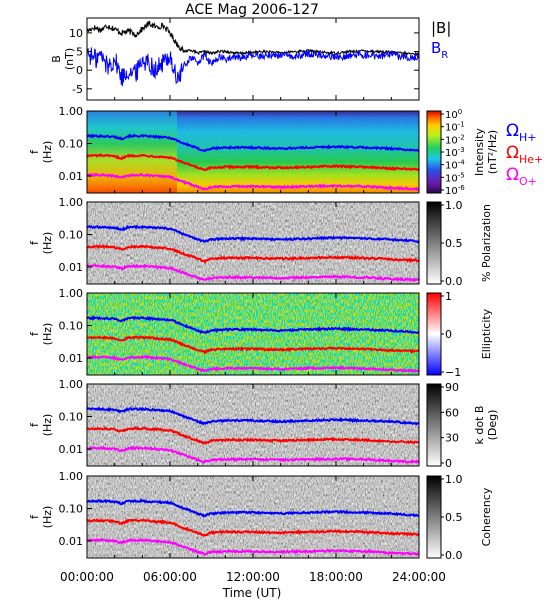 The height and width of the screenshot is (600, 550). What do you see at coordinates (455, 165) in the screenshot?
I see `colorbar-tick-label: 10-4` at bounding box center [455, 165].